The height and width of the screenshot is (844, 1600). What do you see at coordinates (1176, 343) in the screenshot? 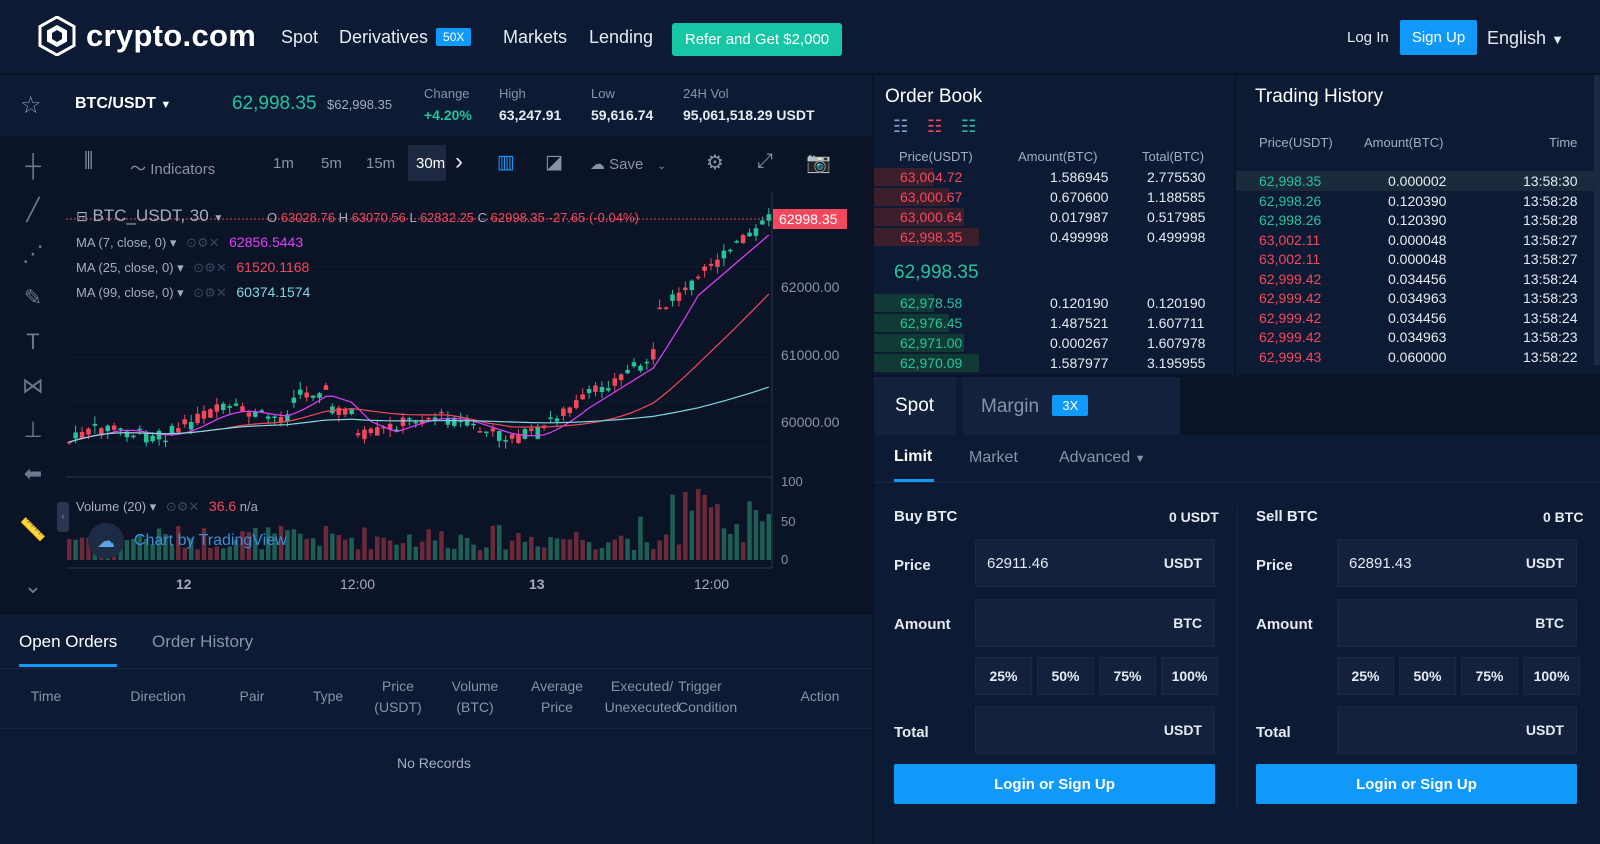
I see `ob-total: 1.607978` at bounding box center [1176, 343].